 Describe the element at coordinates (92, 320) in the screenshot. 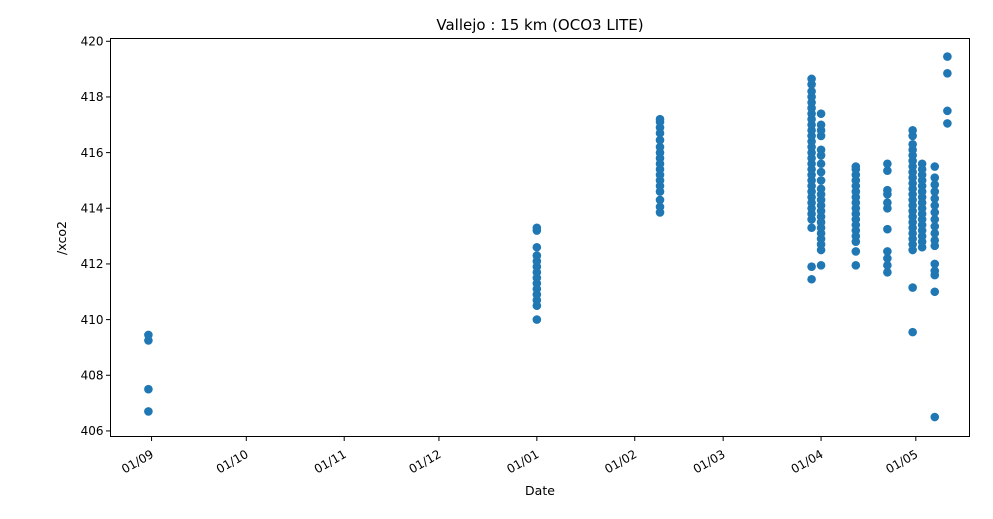

I see `y-tick-label: 410` at that location.